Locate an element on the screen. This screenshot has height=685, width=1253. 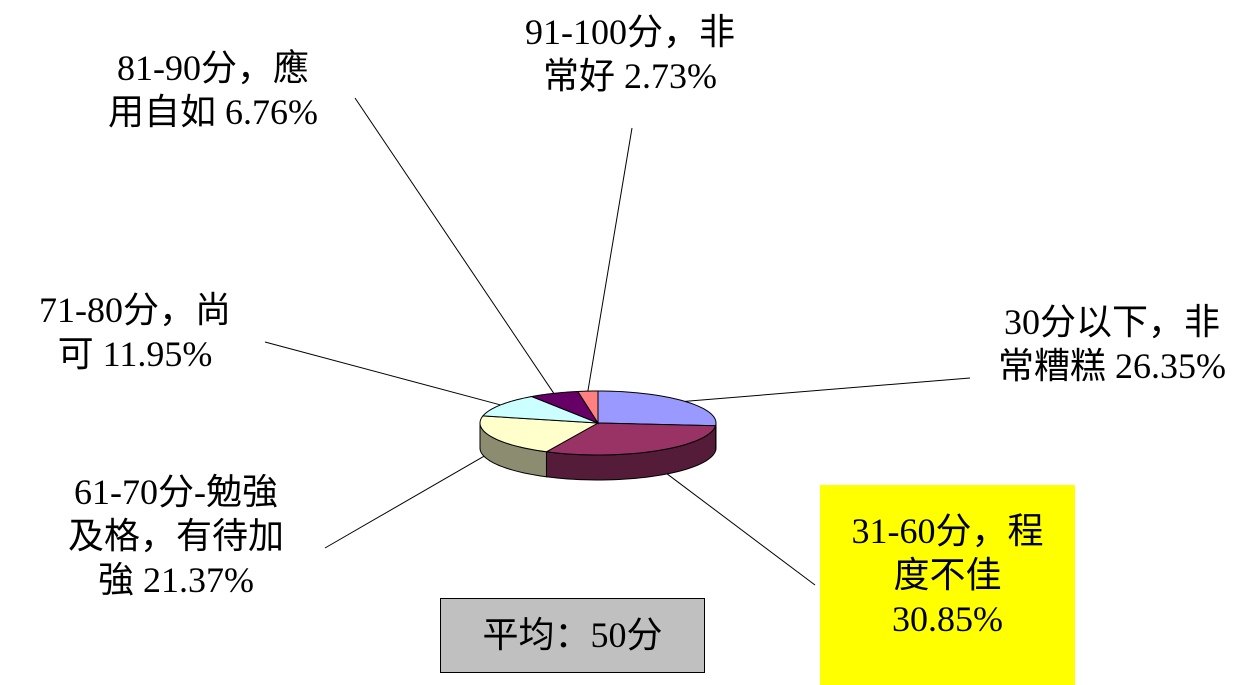
slice-label: 61-70分-勉強及格，有待加強 21.37% is located at coordinates (176, 536).